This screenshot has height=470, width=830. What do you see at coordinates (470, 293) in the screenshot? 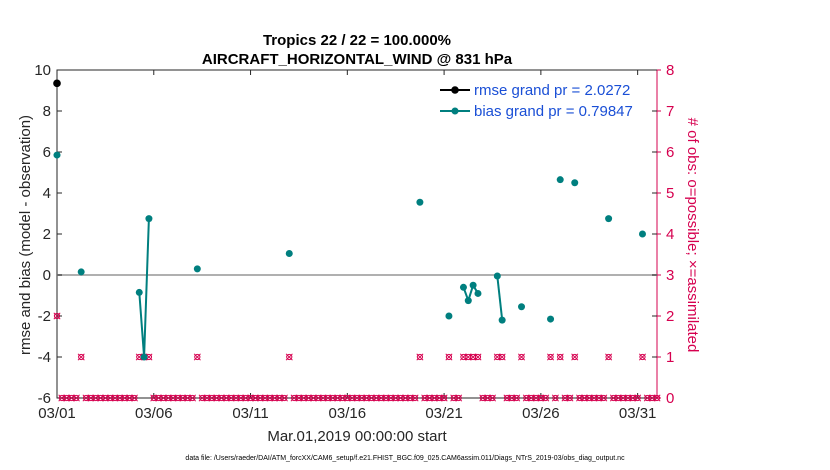
I see `bias-line` at bounding box center [470, 293].